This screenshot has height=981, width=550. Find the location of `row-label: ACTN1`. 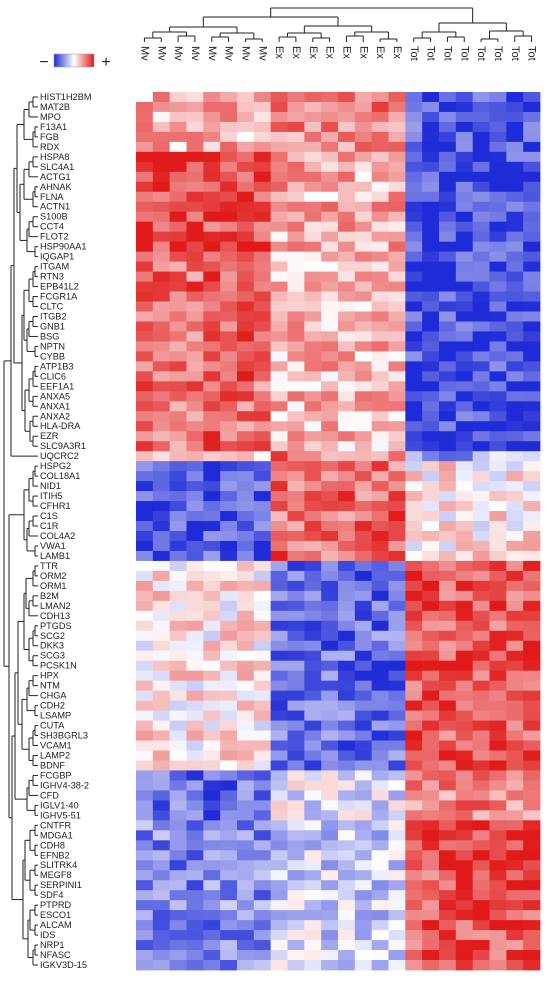

row-label: ACTN1 is located at coordinates (55, 207).